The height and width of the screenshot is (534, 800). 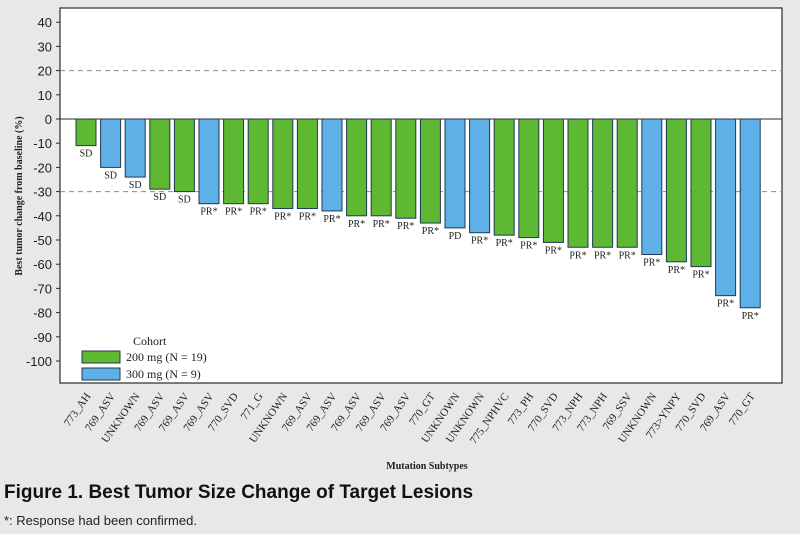 I want to click on figure-footnote: *: Response had been confirmed., so click(x=100, y=520).